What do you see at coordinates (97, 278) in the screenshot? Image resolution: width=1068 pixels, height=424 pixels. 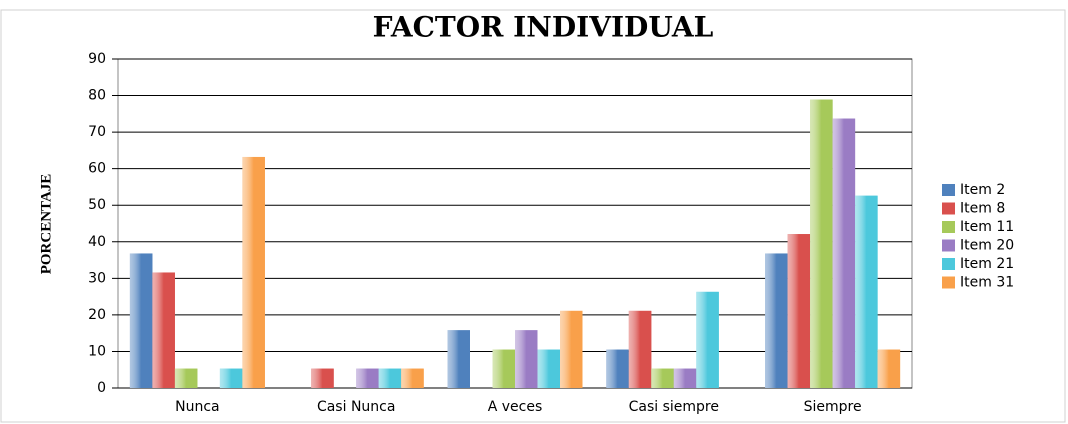 I see `y-tick-label: 30` at bounding box center [97, 278].